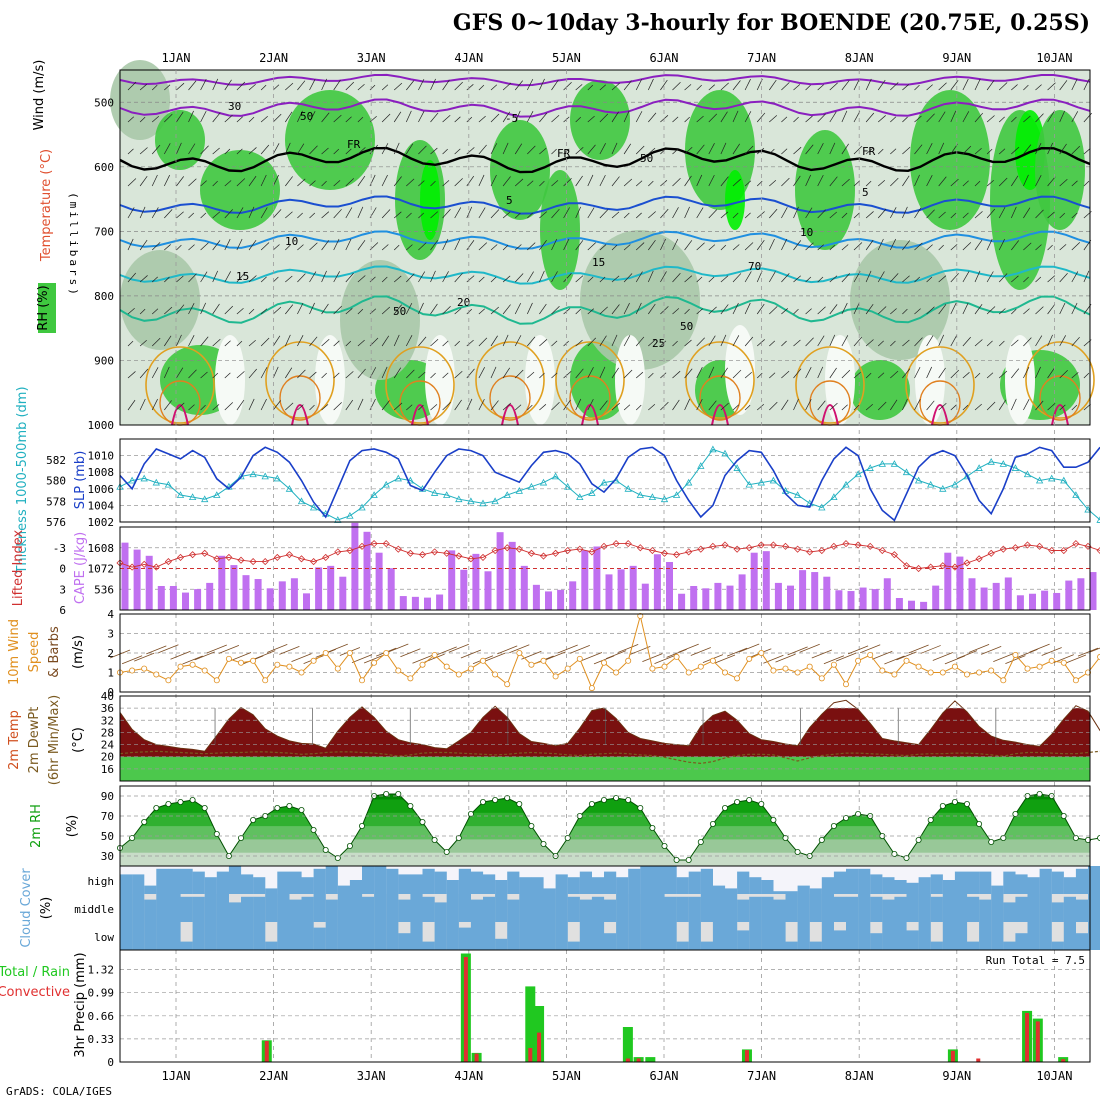 This screenshot has width=1100, height=1100. I want to click on rh-area, so click(180, 140).